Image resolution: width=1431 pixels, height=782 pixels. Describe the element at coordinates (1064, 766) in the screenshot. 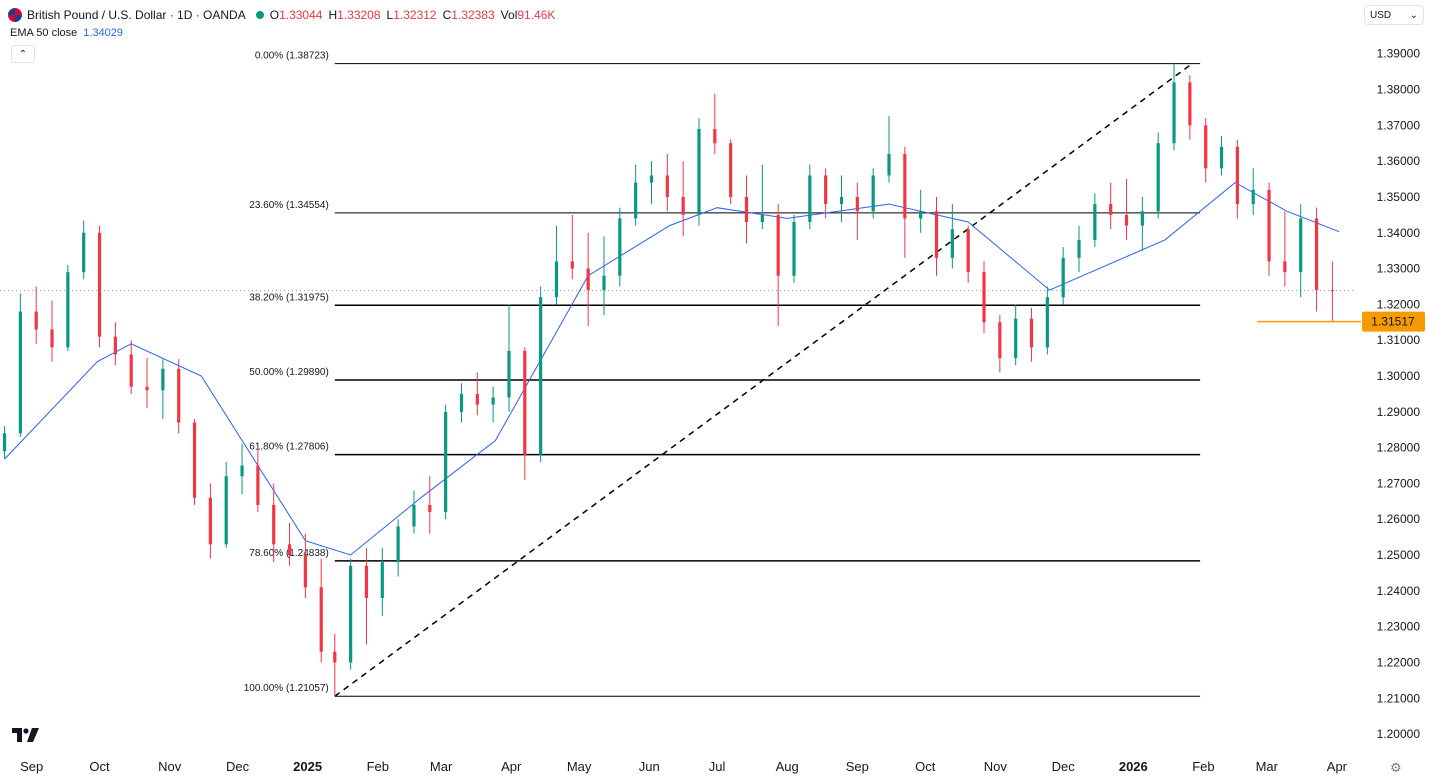

I see `x-tick-label: Dec` at that location.